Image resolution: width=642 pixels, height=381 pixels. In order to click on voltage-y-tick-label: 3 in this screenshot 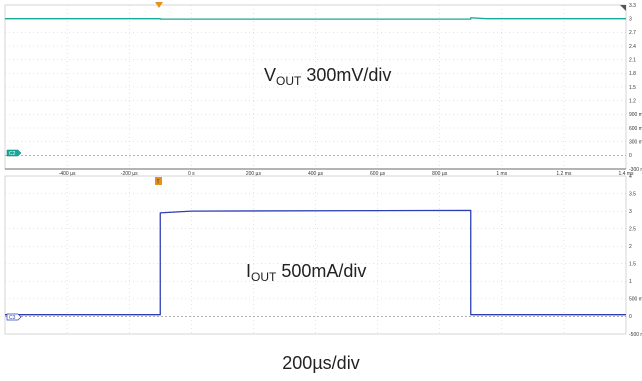, I will do `click(630, 19)`.